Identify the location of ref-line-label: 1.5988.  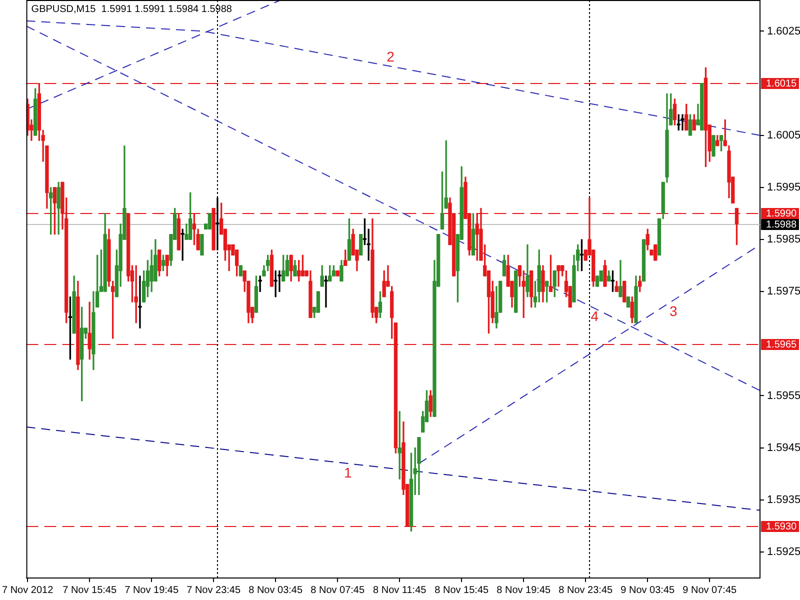
(782, 224).